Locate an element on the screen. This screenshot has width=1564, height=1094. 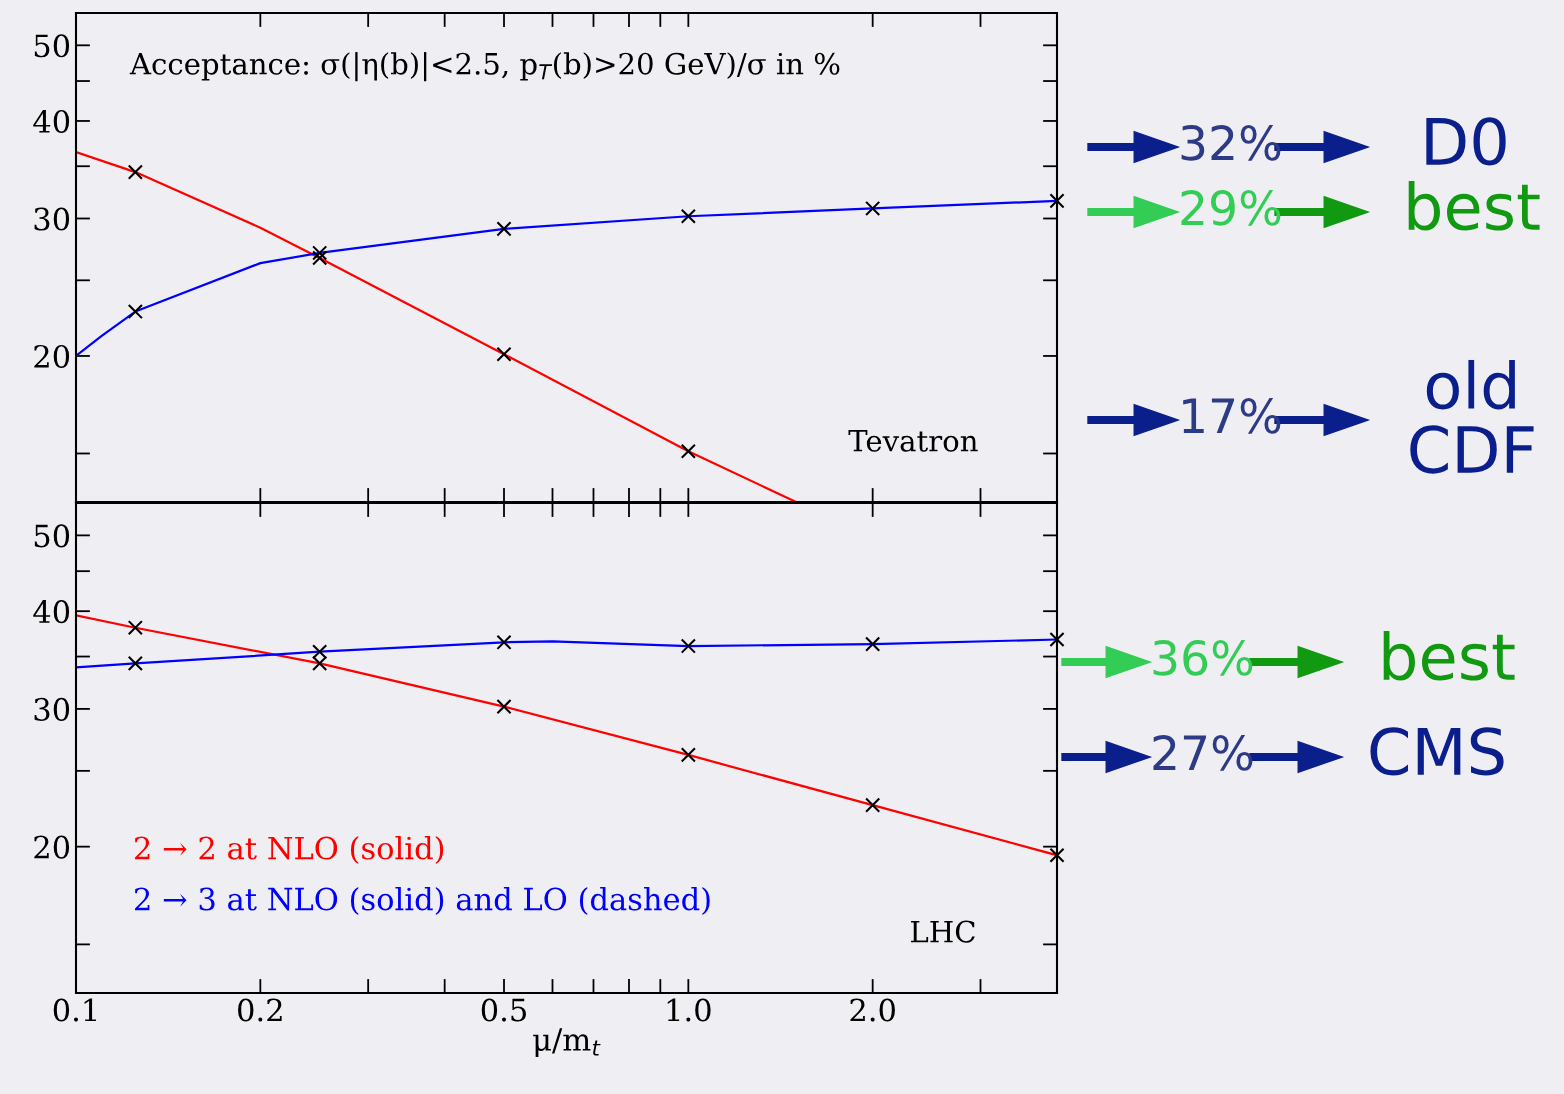
x-tick-label: 0.1 is located at coordinates (74, 1010).